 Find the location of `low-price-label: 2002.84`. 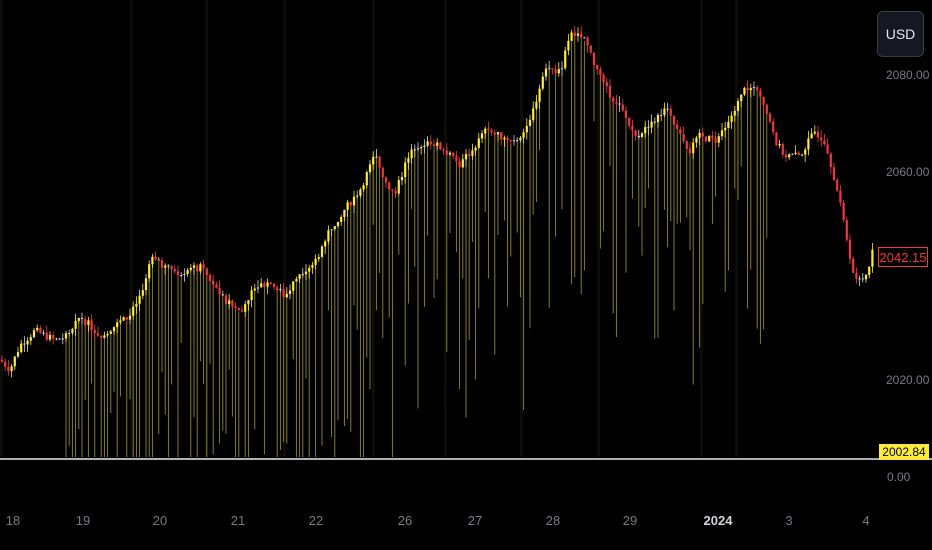

low-price-label: 2002.84 is located at coordinates (904, 452).